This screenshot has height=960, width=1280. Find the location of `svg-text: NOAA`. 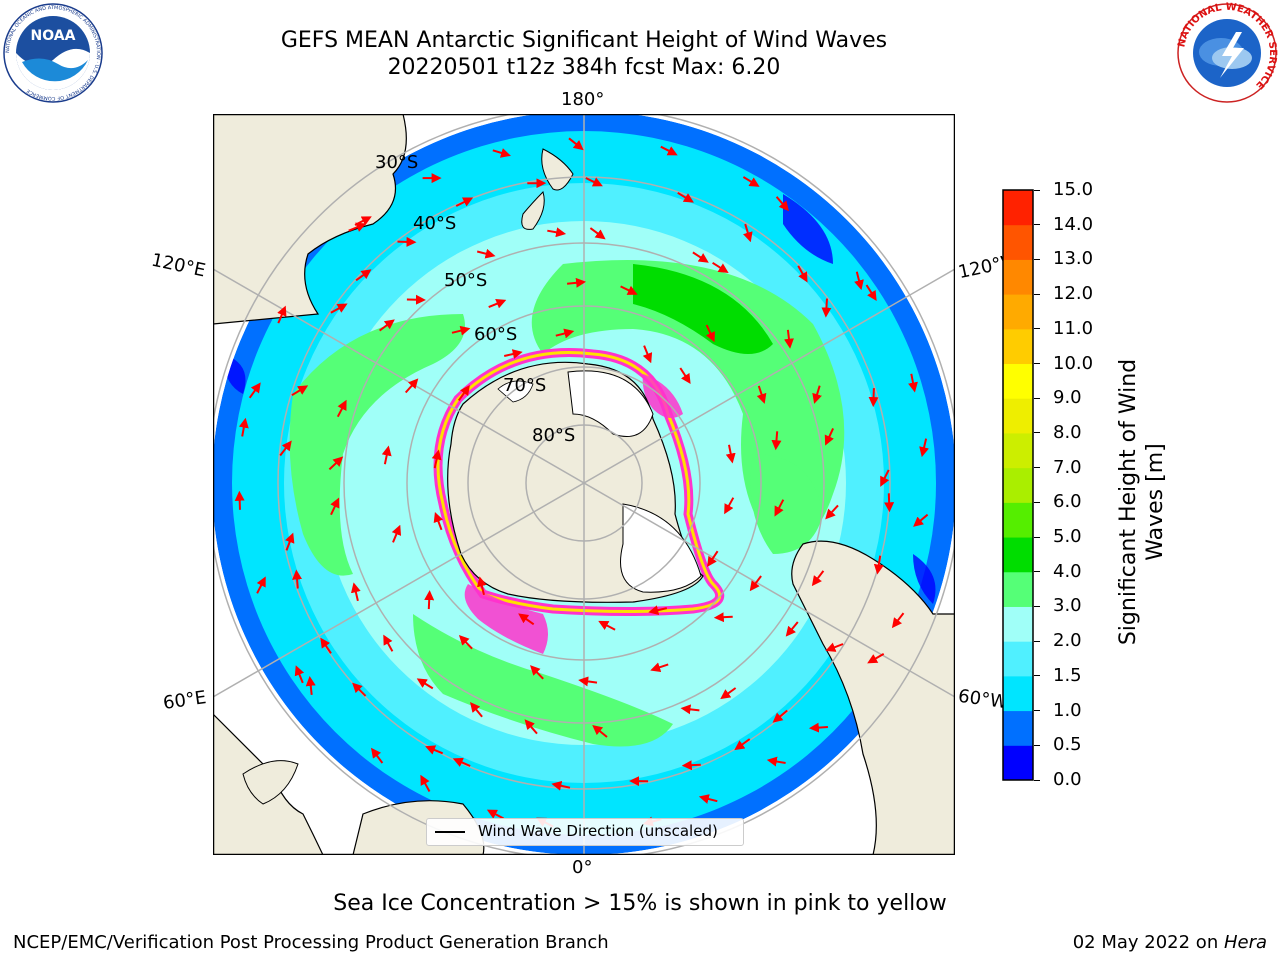

svg-text: NOAA is located at coordinates (53, 36).